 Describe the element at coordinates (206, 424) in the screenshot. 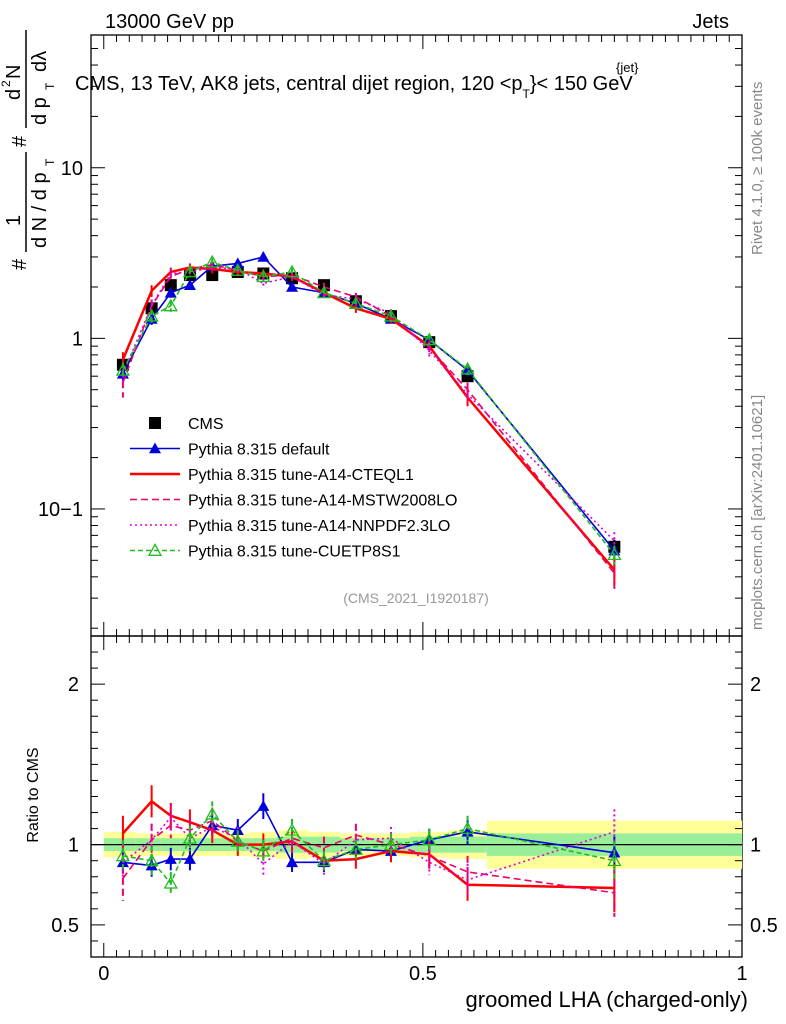

I see `legend-label: CMS` at that location.